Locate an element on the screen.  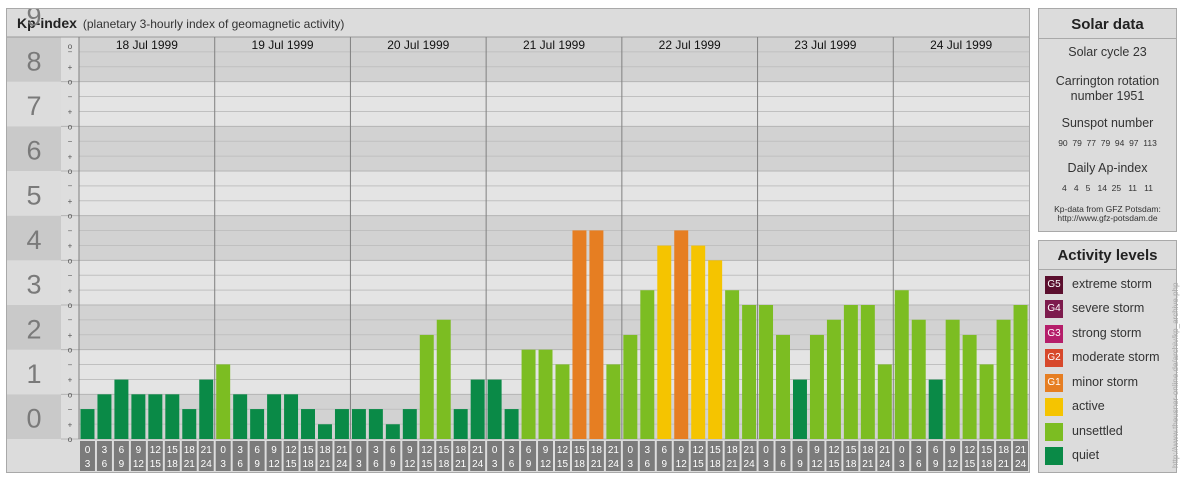
interval-end-label: 12 is located at coordinates (410, 464).